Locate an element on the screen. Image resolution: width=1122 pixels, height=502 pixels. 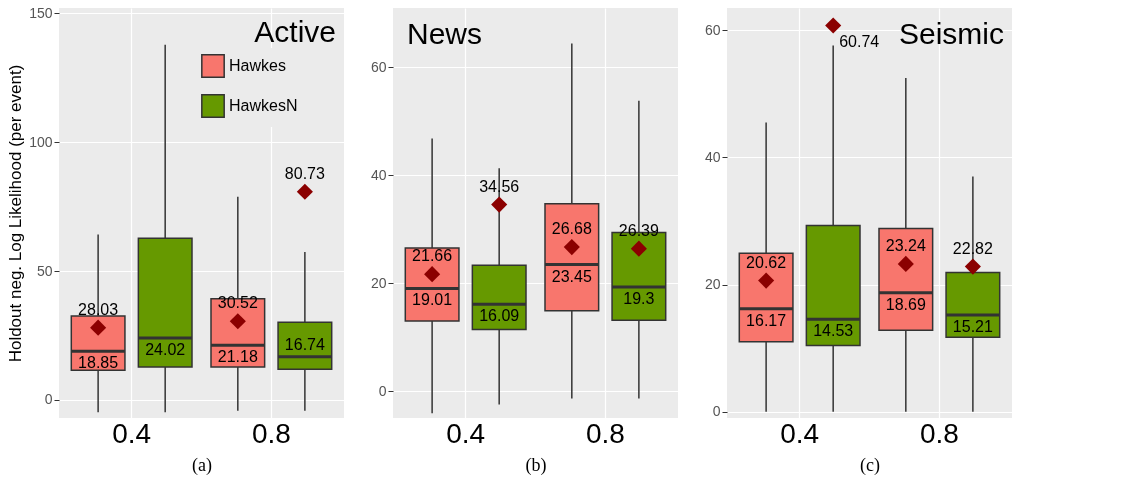
legend-label: HawkesN is located at coordinates (263, 105).